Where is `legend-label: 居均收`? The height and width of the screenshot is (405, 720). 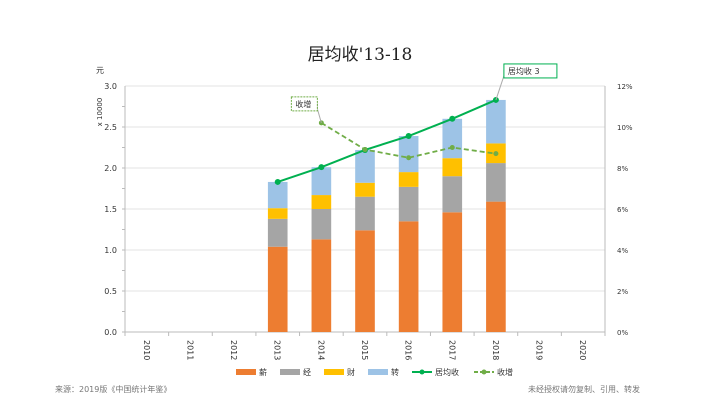 legend-label: 居均收 is located at coordinates (447, 372).